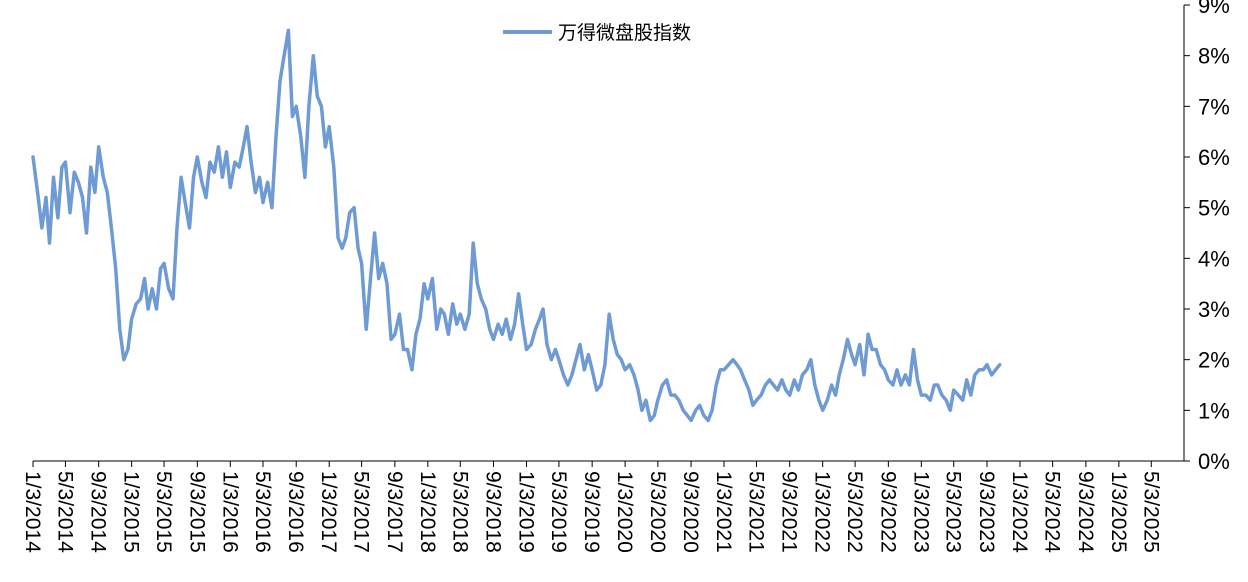 This screenshot has height=582, width=1248. I want to click on x-tick-label: 1/3/2016, so click(229, 512).